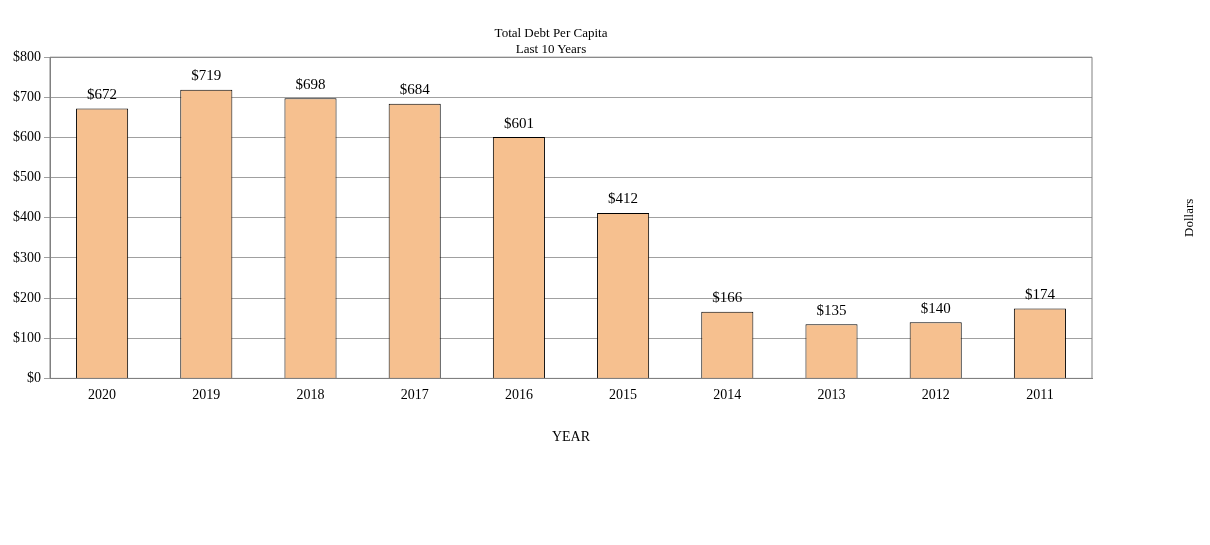  What do you see at coordinates (27, 337) in the screenshot?
I see `y-tick-label: $100` at bounding box center [27, 337].